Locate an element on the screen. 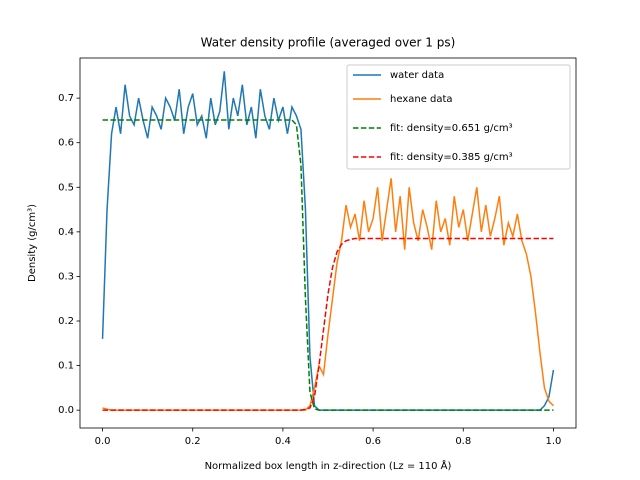 This screenshot has width=640, height=480. x-tick-label: 0.0 is located at coordinates (103, 441).